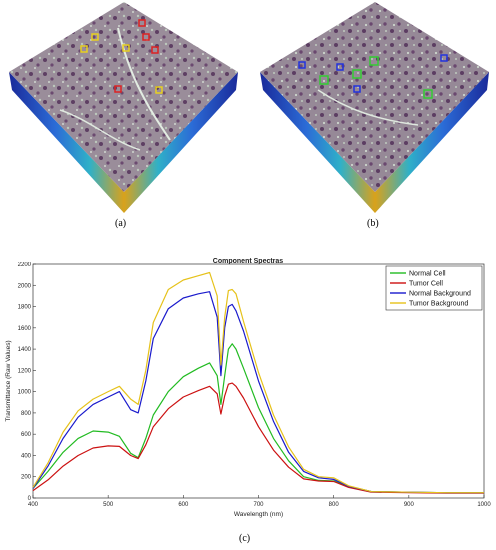  Describe the element at coordinates (373, 223) in the screenshot. I see `panel-b-label: (b)` at that location.